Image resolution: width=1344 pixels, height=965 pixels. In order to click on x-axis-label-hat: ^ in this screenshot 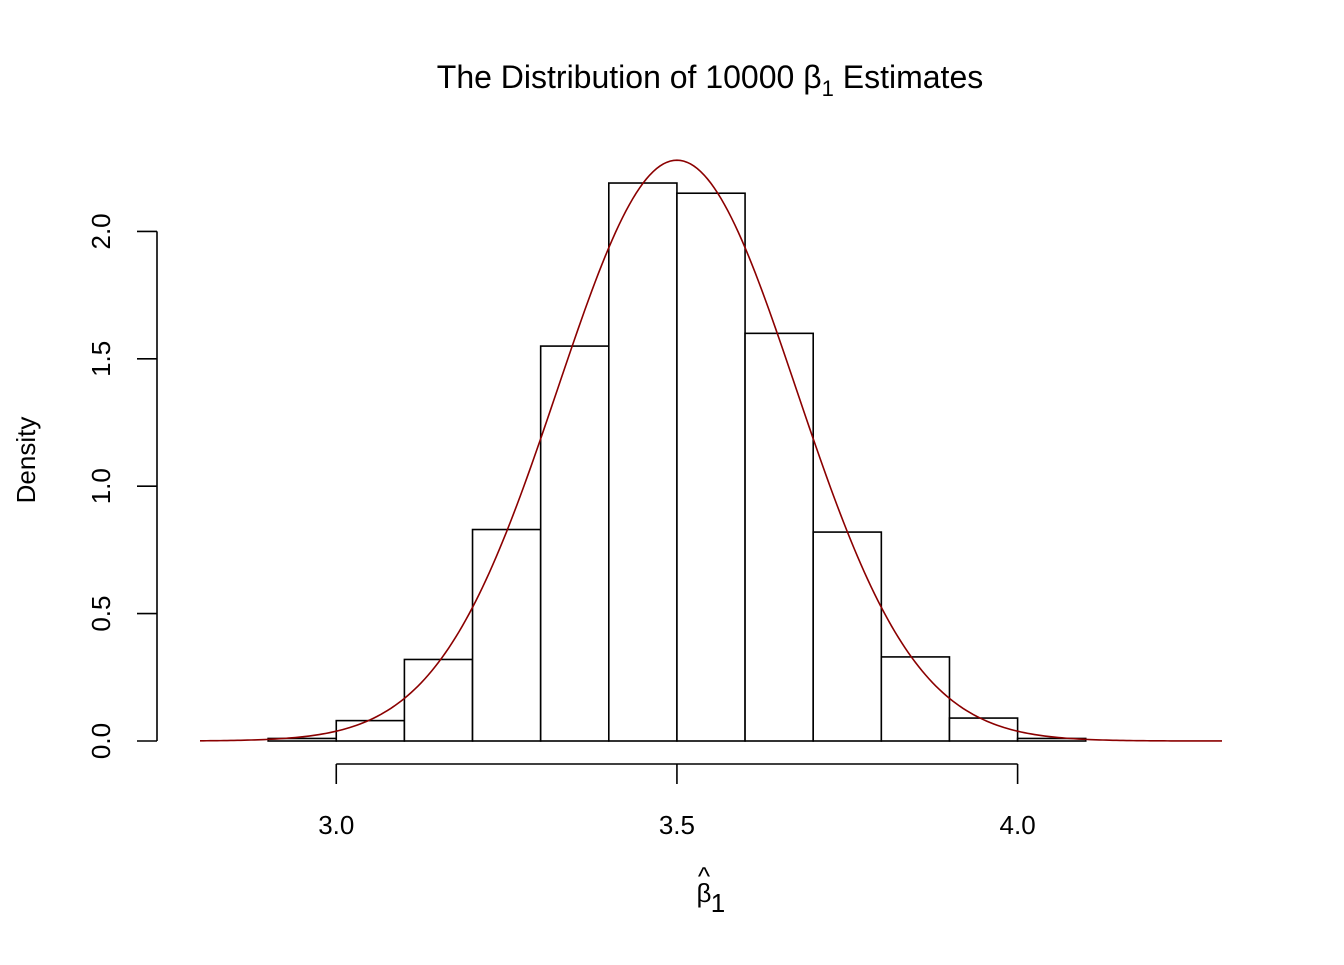, I will do `click(704, 876)`.